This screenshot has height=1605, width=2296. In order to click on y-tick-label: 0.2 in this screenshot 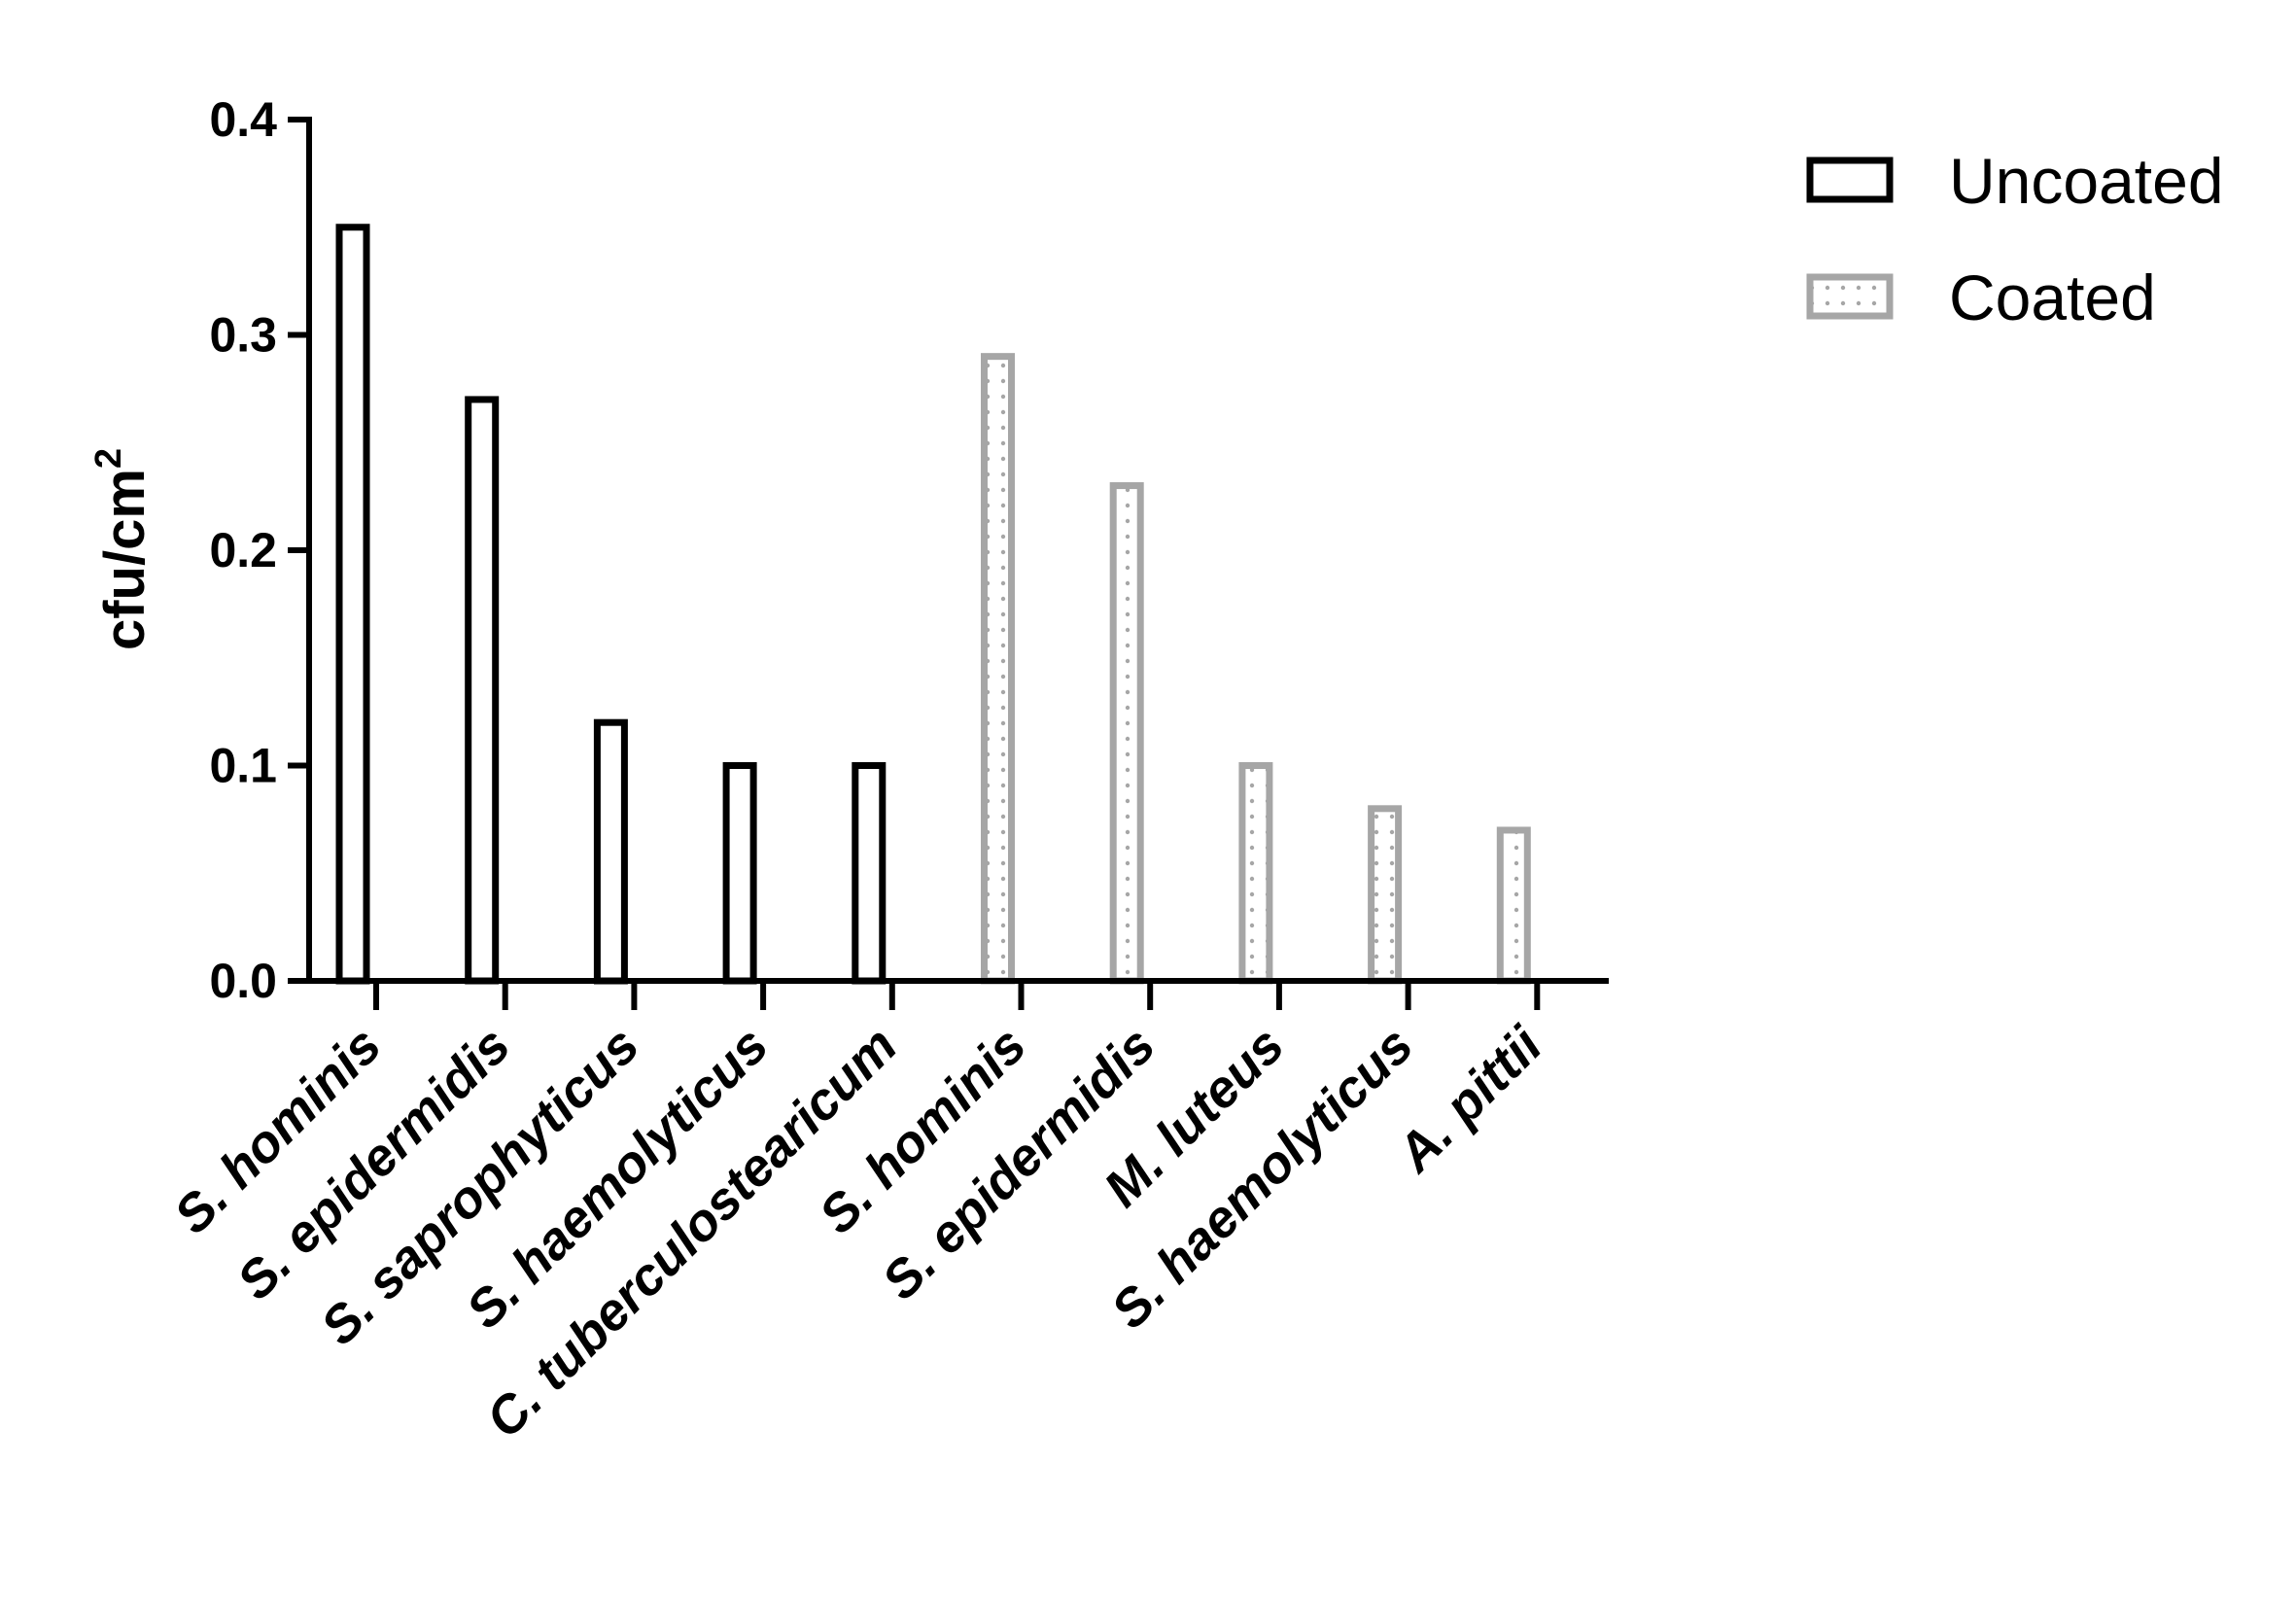, I will do `click(243, 550)`.